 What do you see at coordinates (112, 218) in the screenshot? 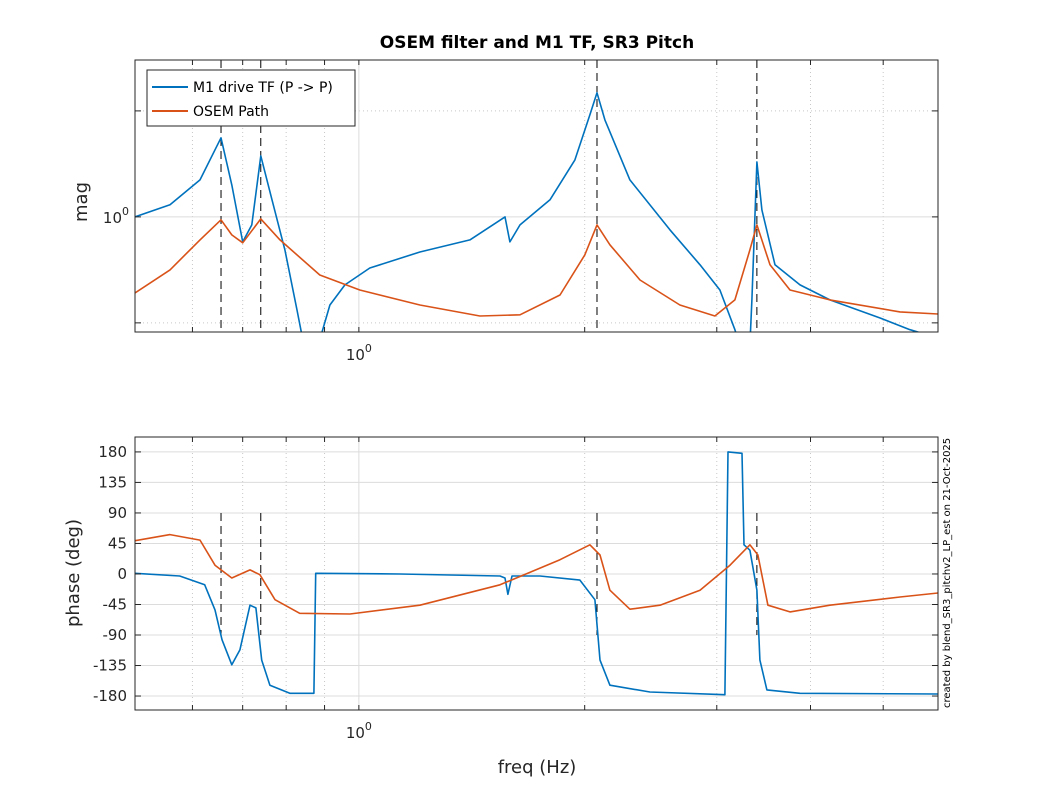
I see `ytick-base: 10` at bounding box center [112, 218].